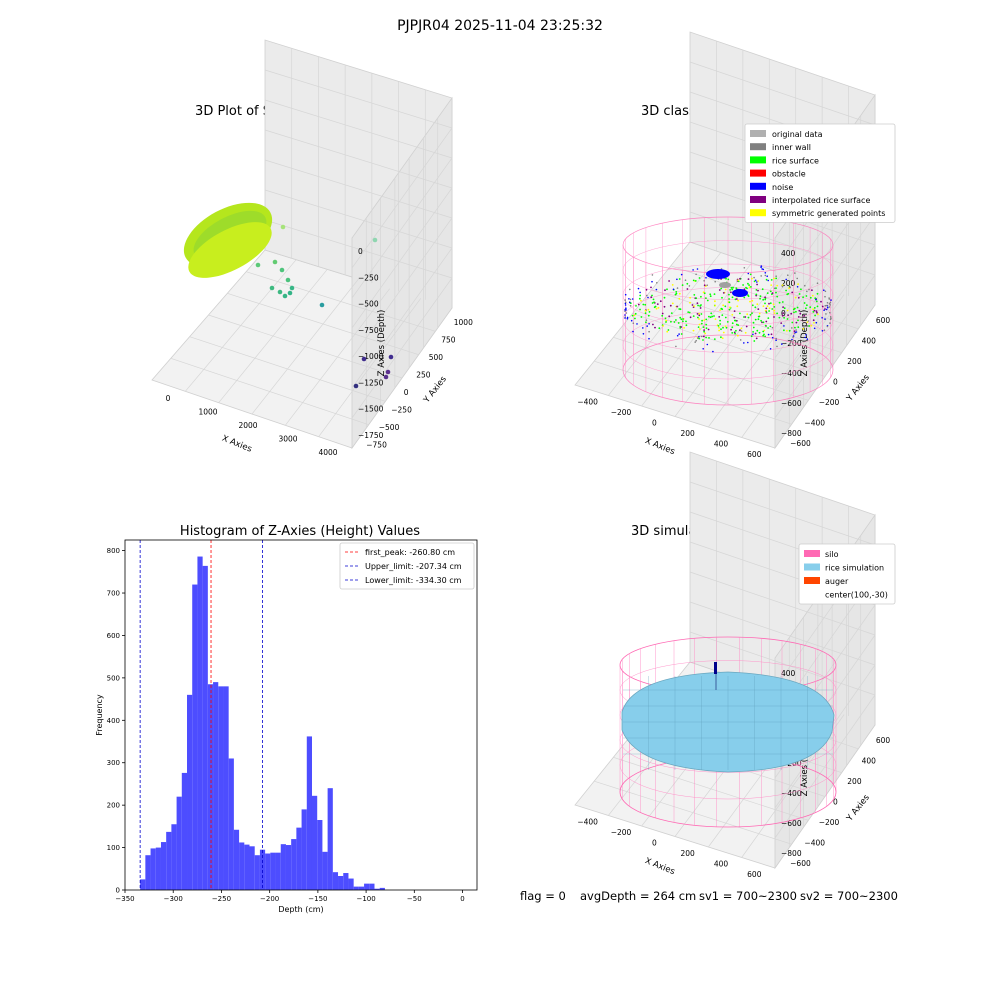  Describe the element at coordinates (247, 425) in the screenshot. I see `plot1-xtick: 2000` at that location.